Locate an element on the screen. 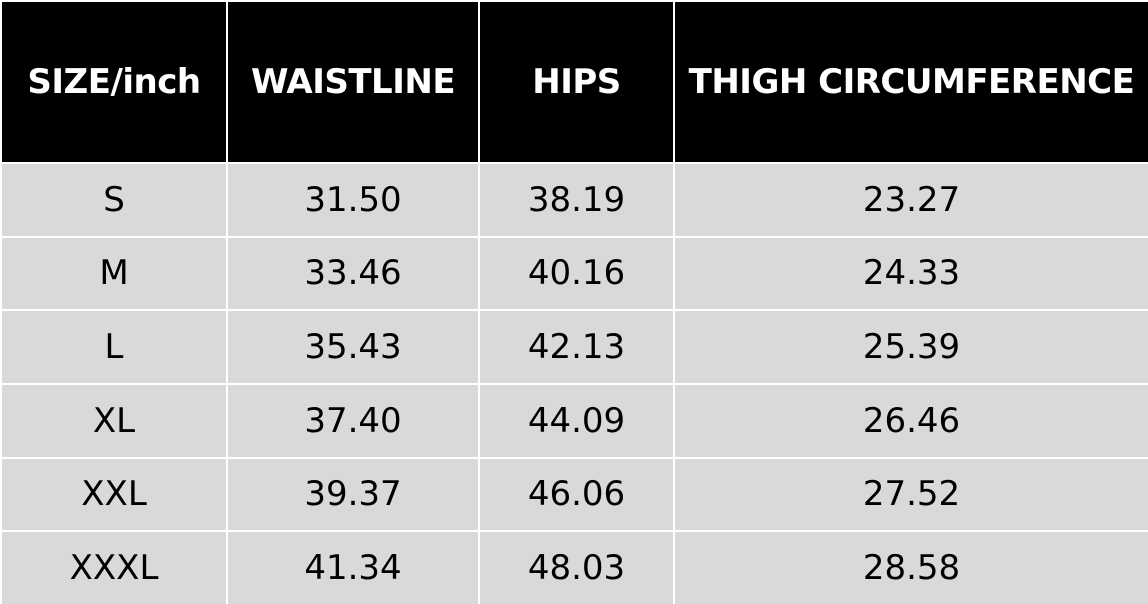 Image resolution: width=1148 pixels, height=604 pixels. header-cell: WAISTLINE is located at coordinates (353, 82).